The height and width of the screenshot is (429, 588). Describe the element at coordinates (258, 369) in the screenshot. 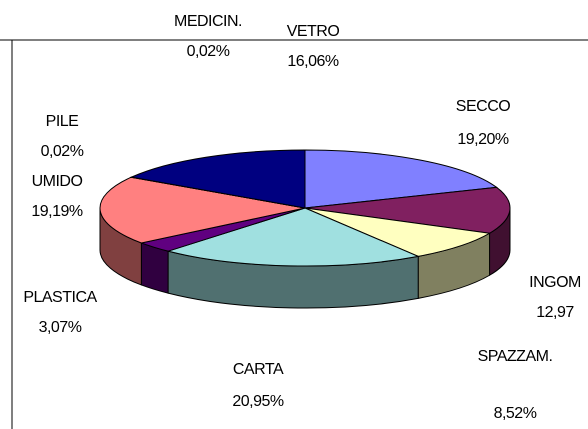

I see `slice-label: CARTA` at that location.